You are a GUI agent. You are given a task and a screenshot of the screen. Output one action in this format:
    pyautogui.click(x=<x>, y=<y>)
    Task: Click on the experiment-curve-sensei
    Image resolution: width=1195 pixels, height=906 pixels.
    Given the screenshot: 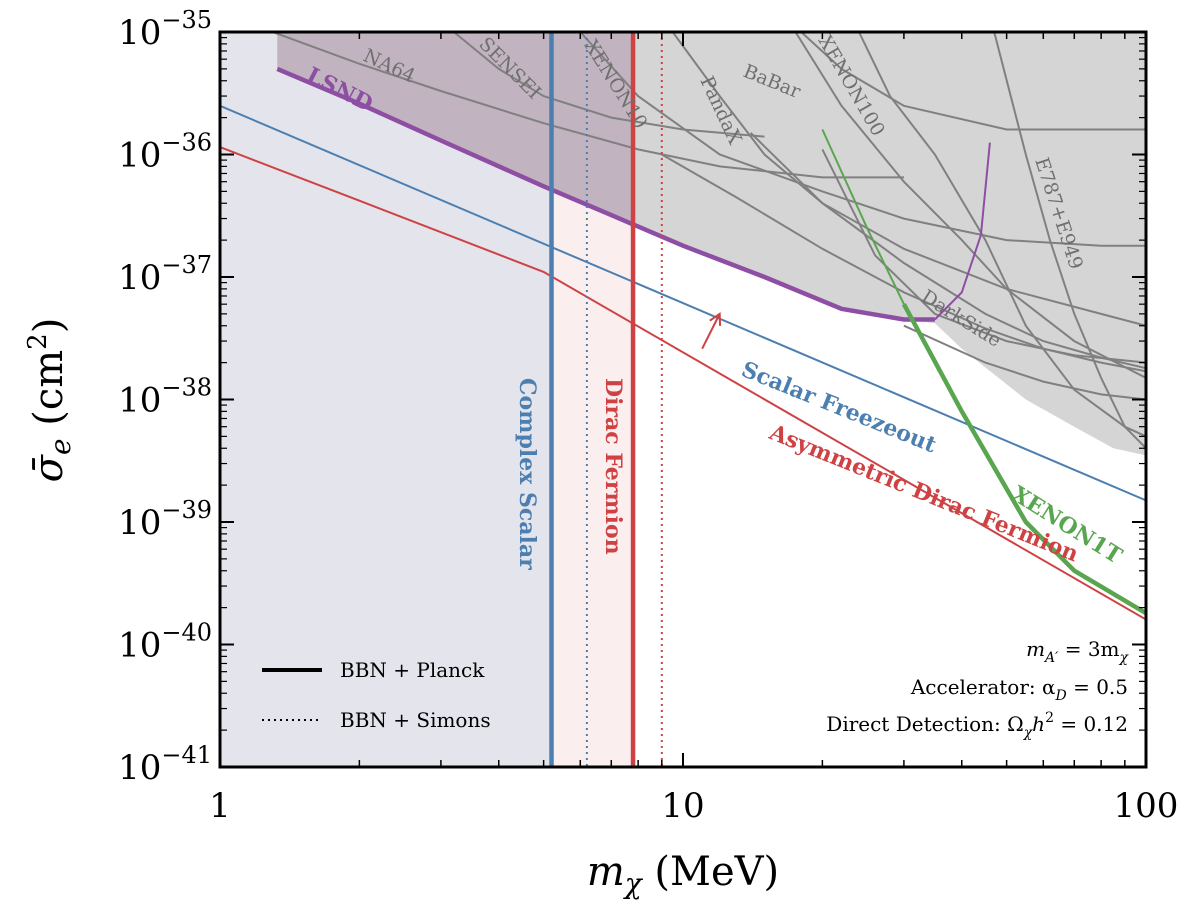 What is the action you would take?
    pyautogui.click(x=609, y=85)
    